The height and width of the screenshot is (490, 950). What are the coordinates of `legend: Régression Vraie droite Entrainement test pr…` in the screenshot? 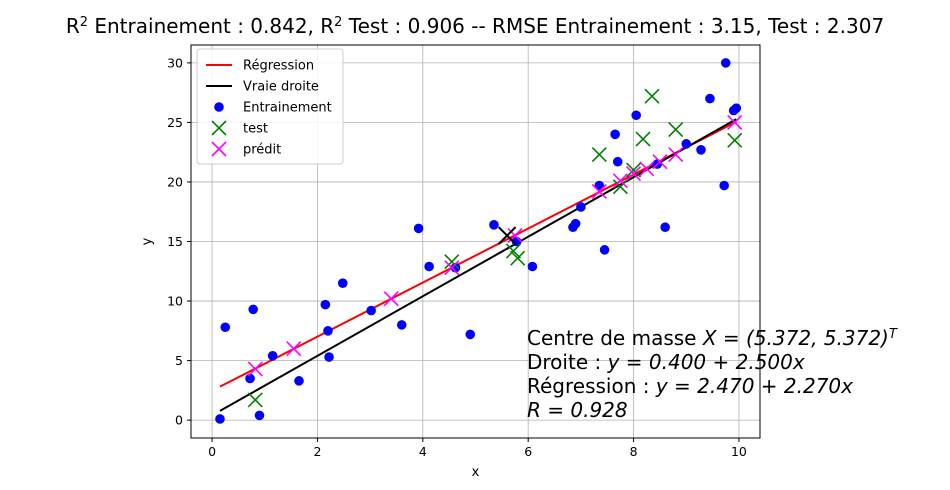 It's located at (270, 106).